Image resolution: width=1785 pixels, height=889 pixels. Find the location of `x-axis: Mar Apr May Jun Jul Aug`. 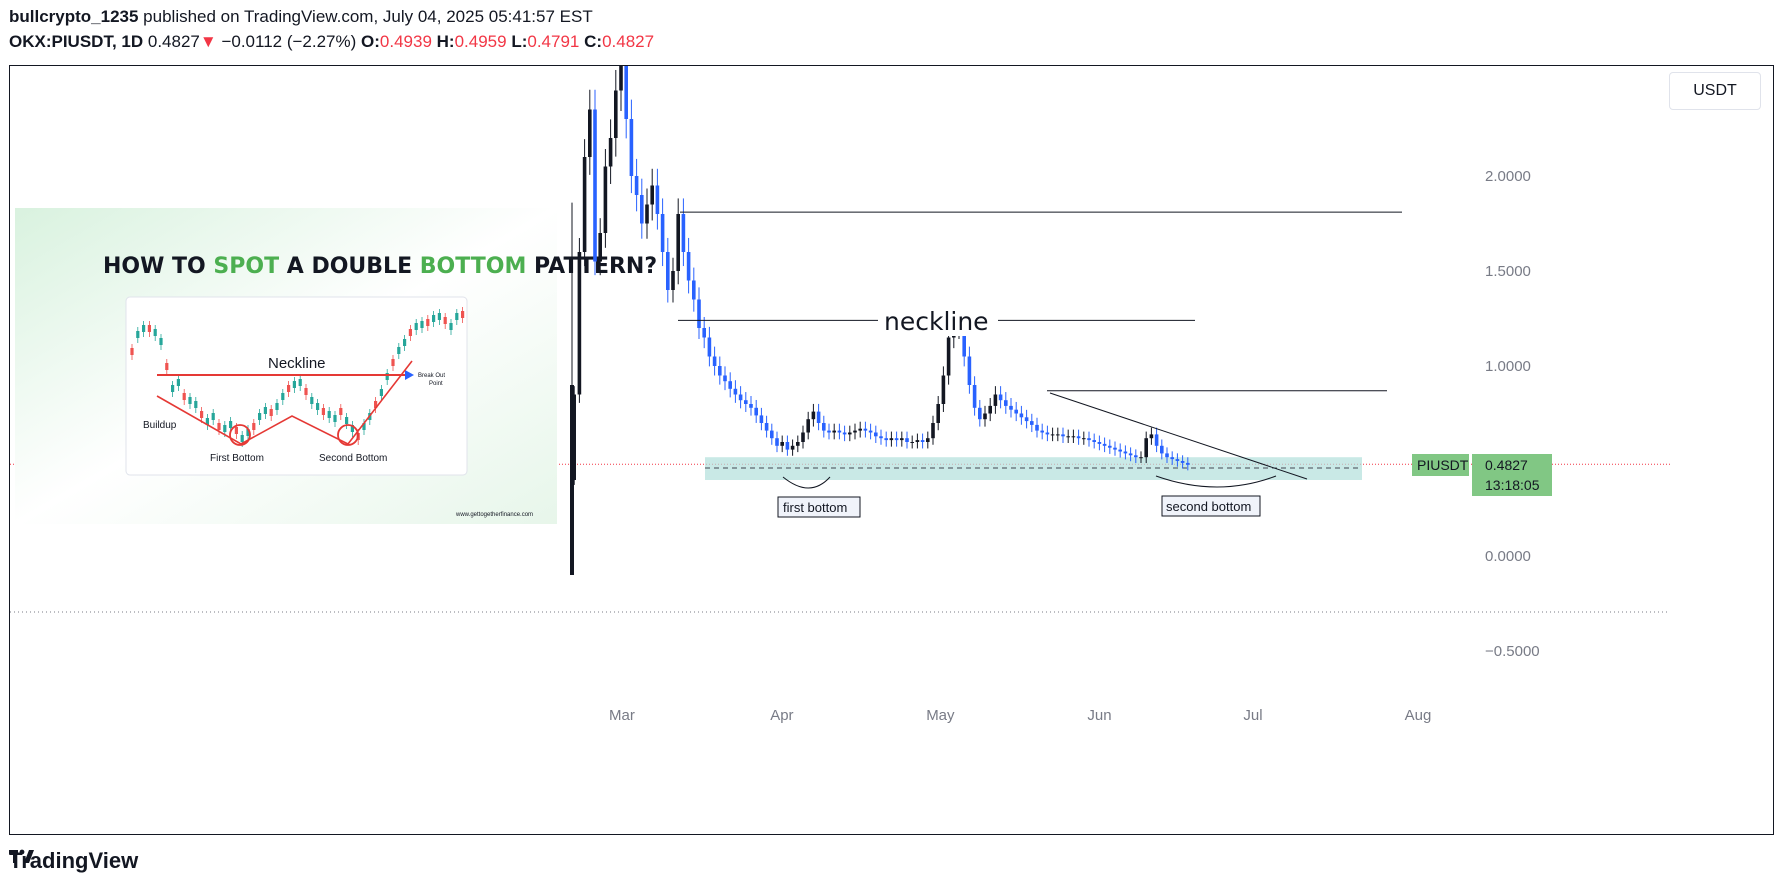

x-axis: Mar Apr May Jun Jul Aug is located at coordinates (1020, 715).